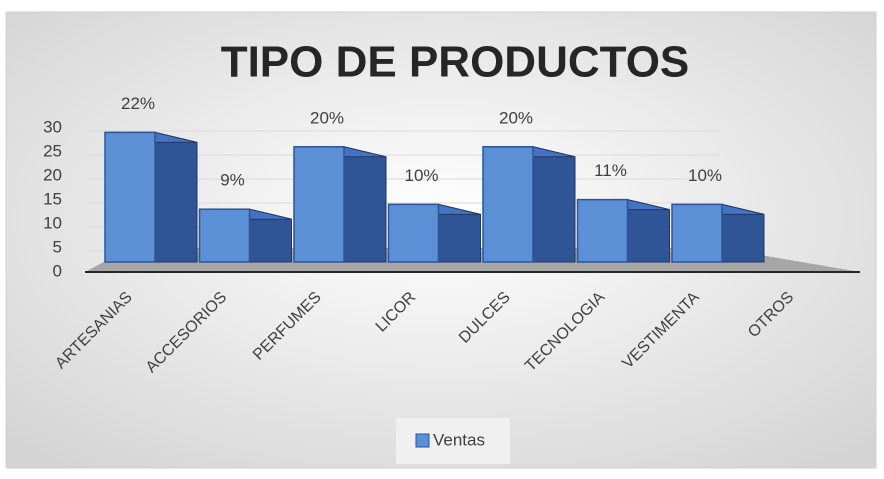  I want to click on y-tick-label: 15, so click(52, 198).